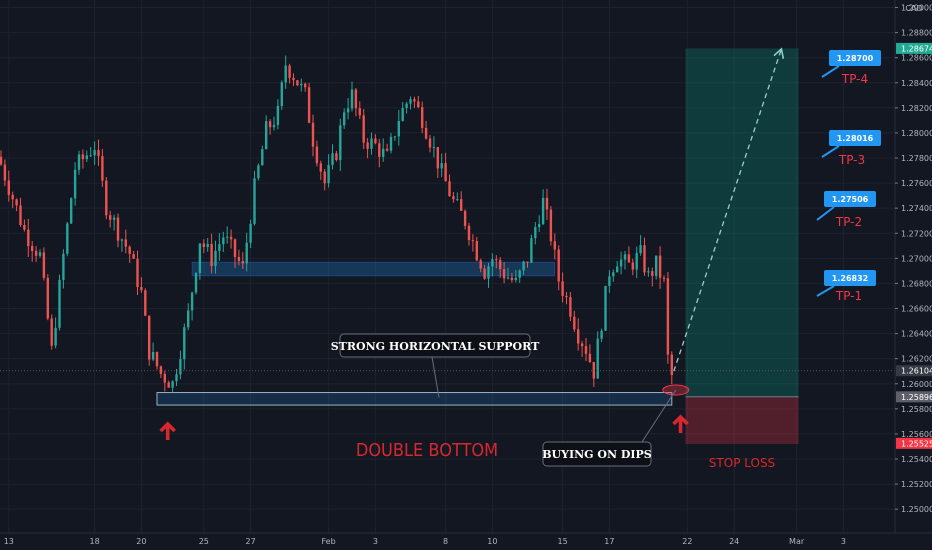  What do you see at coordinates (913, 8) in the screenshot?
I see `currency-label: CAD` at bounding box center [913, 8].